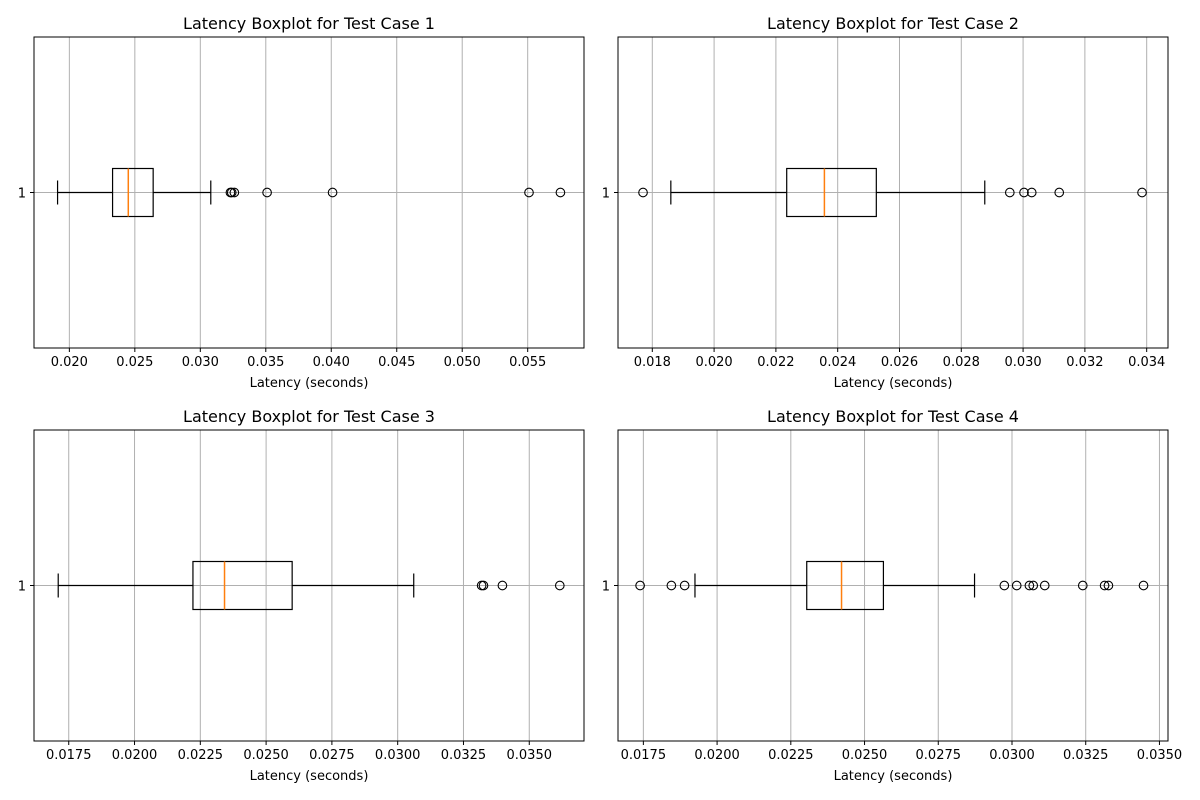 The height and width of the screenshot is (800, 1200). I want to click on x-tick-label: 0.032, so click(1084, 362).